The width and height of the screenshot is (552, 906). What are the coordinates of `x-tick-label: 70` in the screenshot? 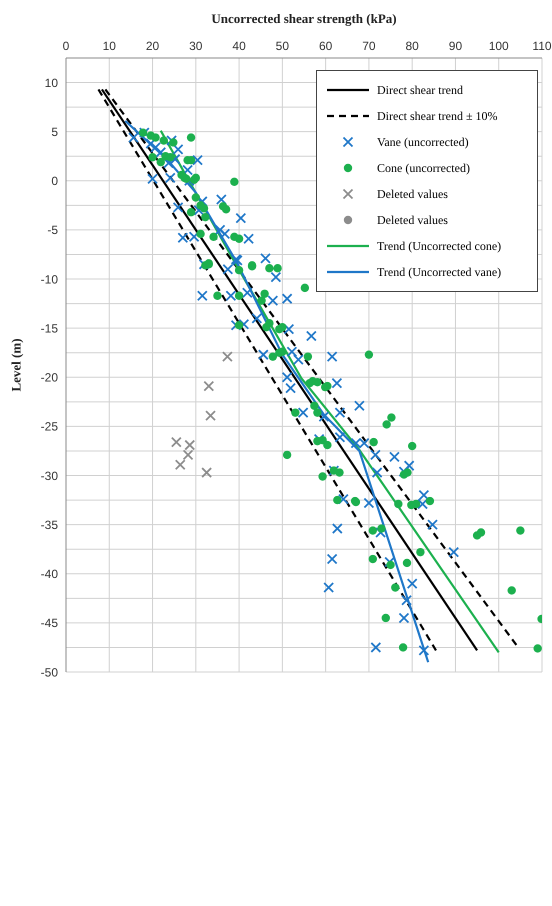 It's located at (369, 46).